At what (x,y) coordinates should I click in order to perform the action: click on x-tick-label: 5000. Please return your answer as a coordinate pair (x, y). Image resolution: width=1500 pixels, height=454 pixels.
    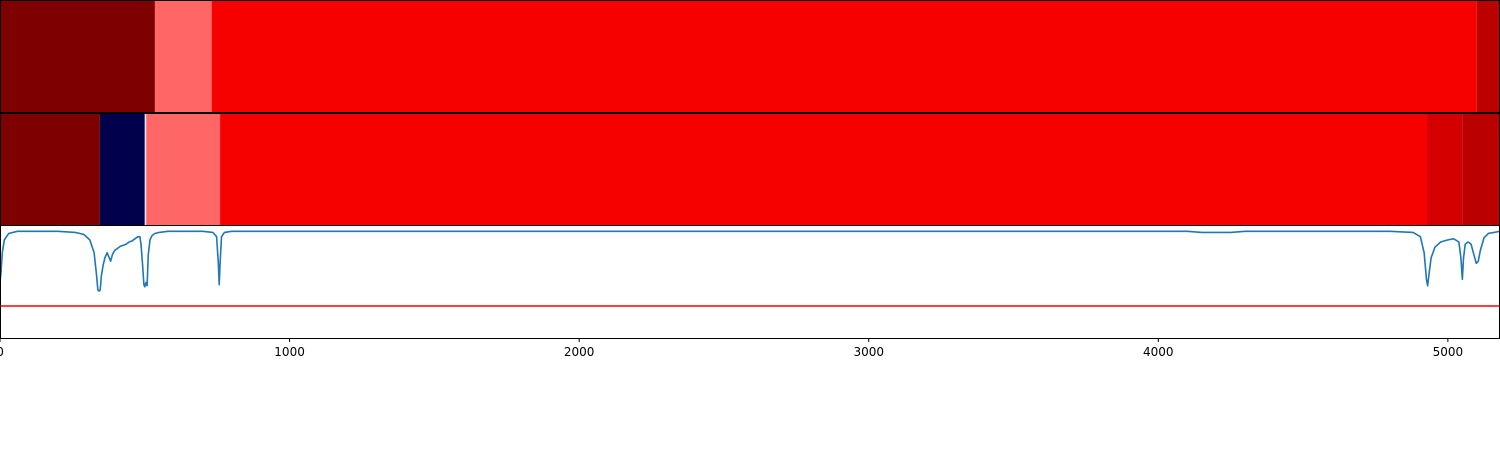
    Looking at the image, I should click on (1448, 352).